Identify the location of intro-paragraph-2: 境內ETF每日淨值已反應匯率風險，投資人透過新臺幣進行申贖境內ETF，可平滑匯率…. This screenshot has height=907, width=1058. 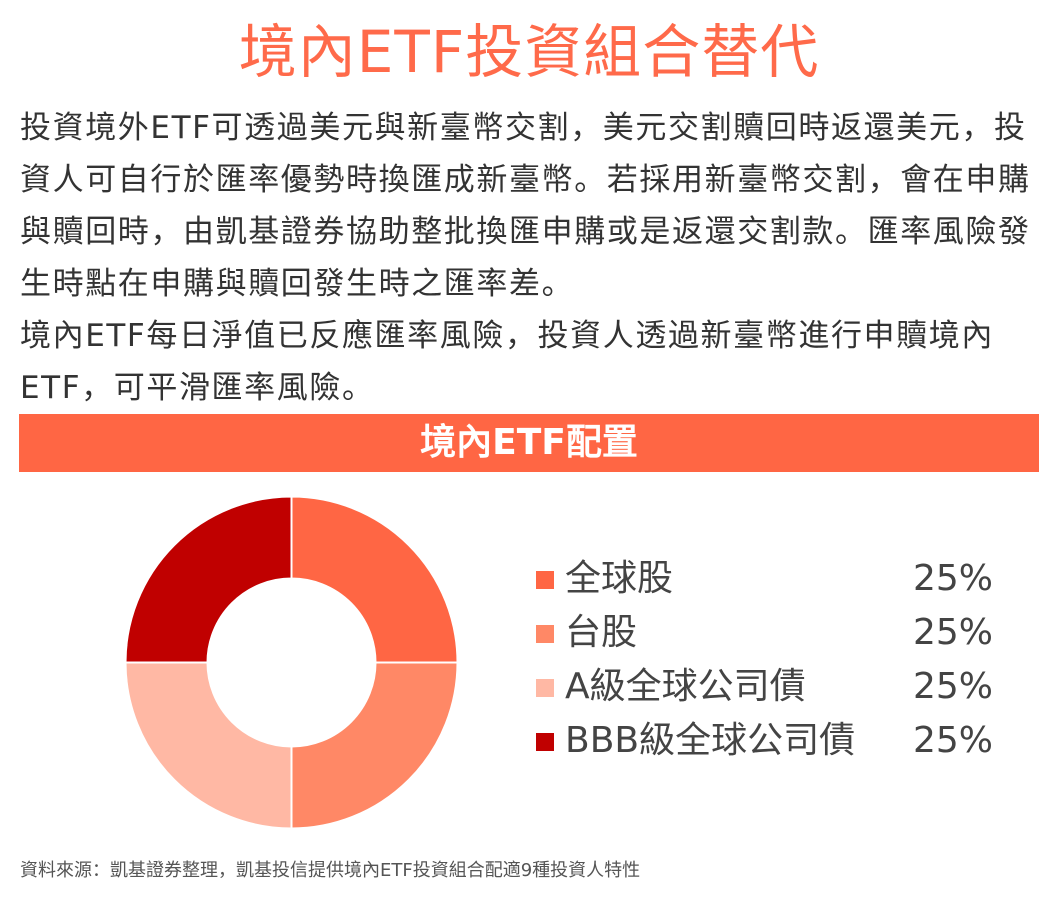
(507, 362).